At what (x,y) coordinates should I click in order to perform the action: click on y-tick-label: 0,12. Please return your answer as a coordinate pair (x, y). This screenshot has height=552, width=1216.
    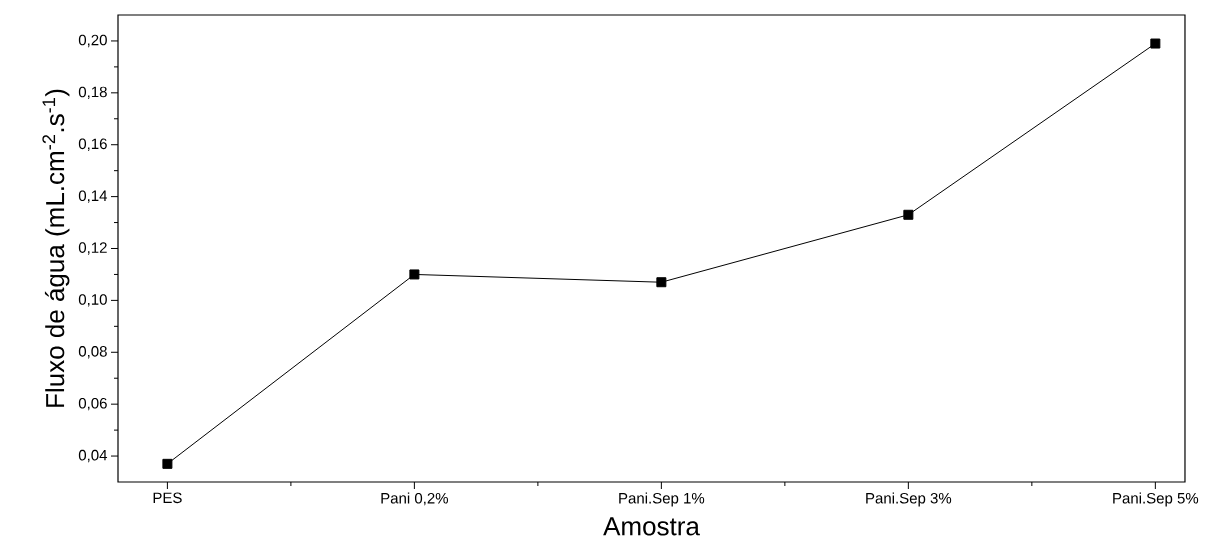
    Looking at the image, I should click on (92, 248).